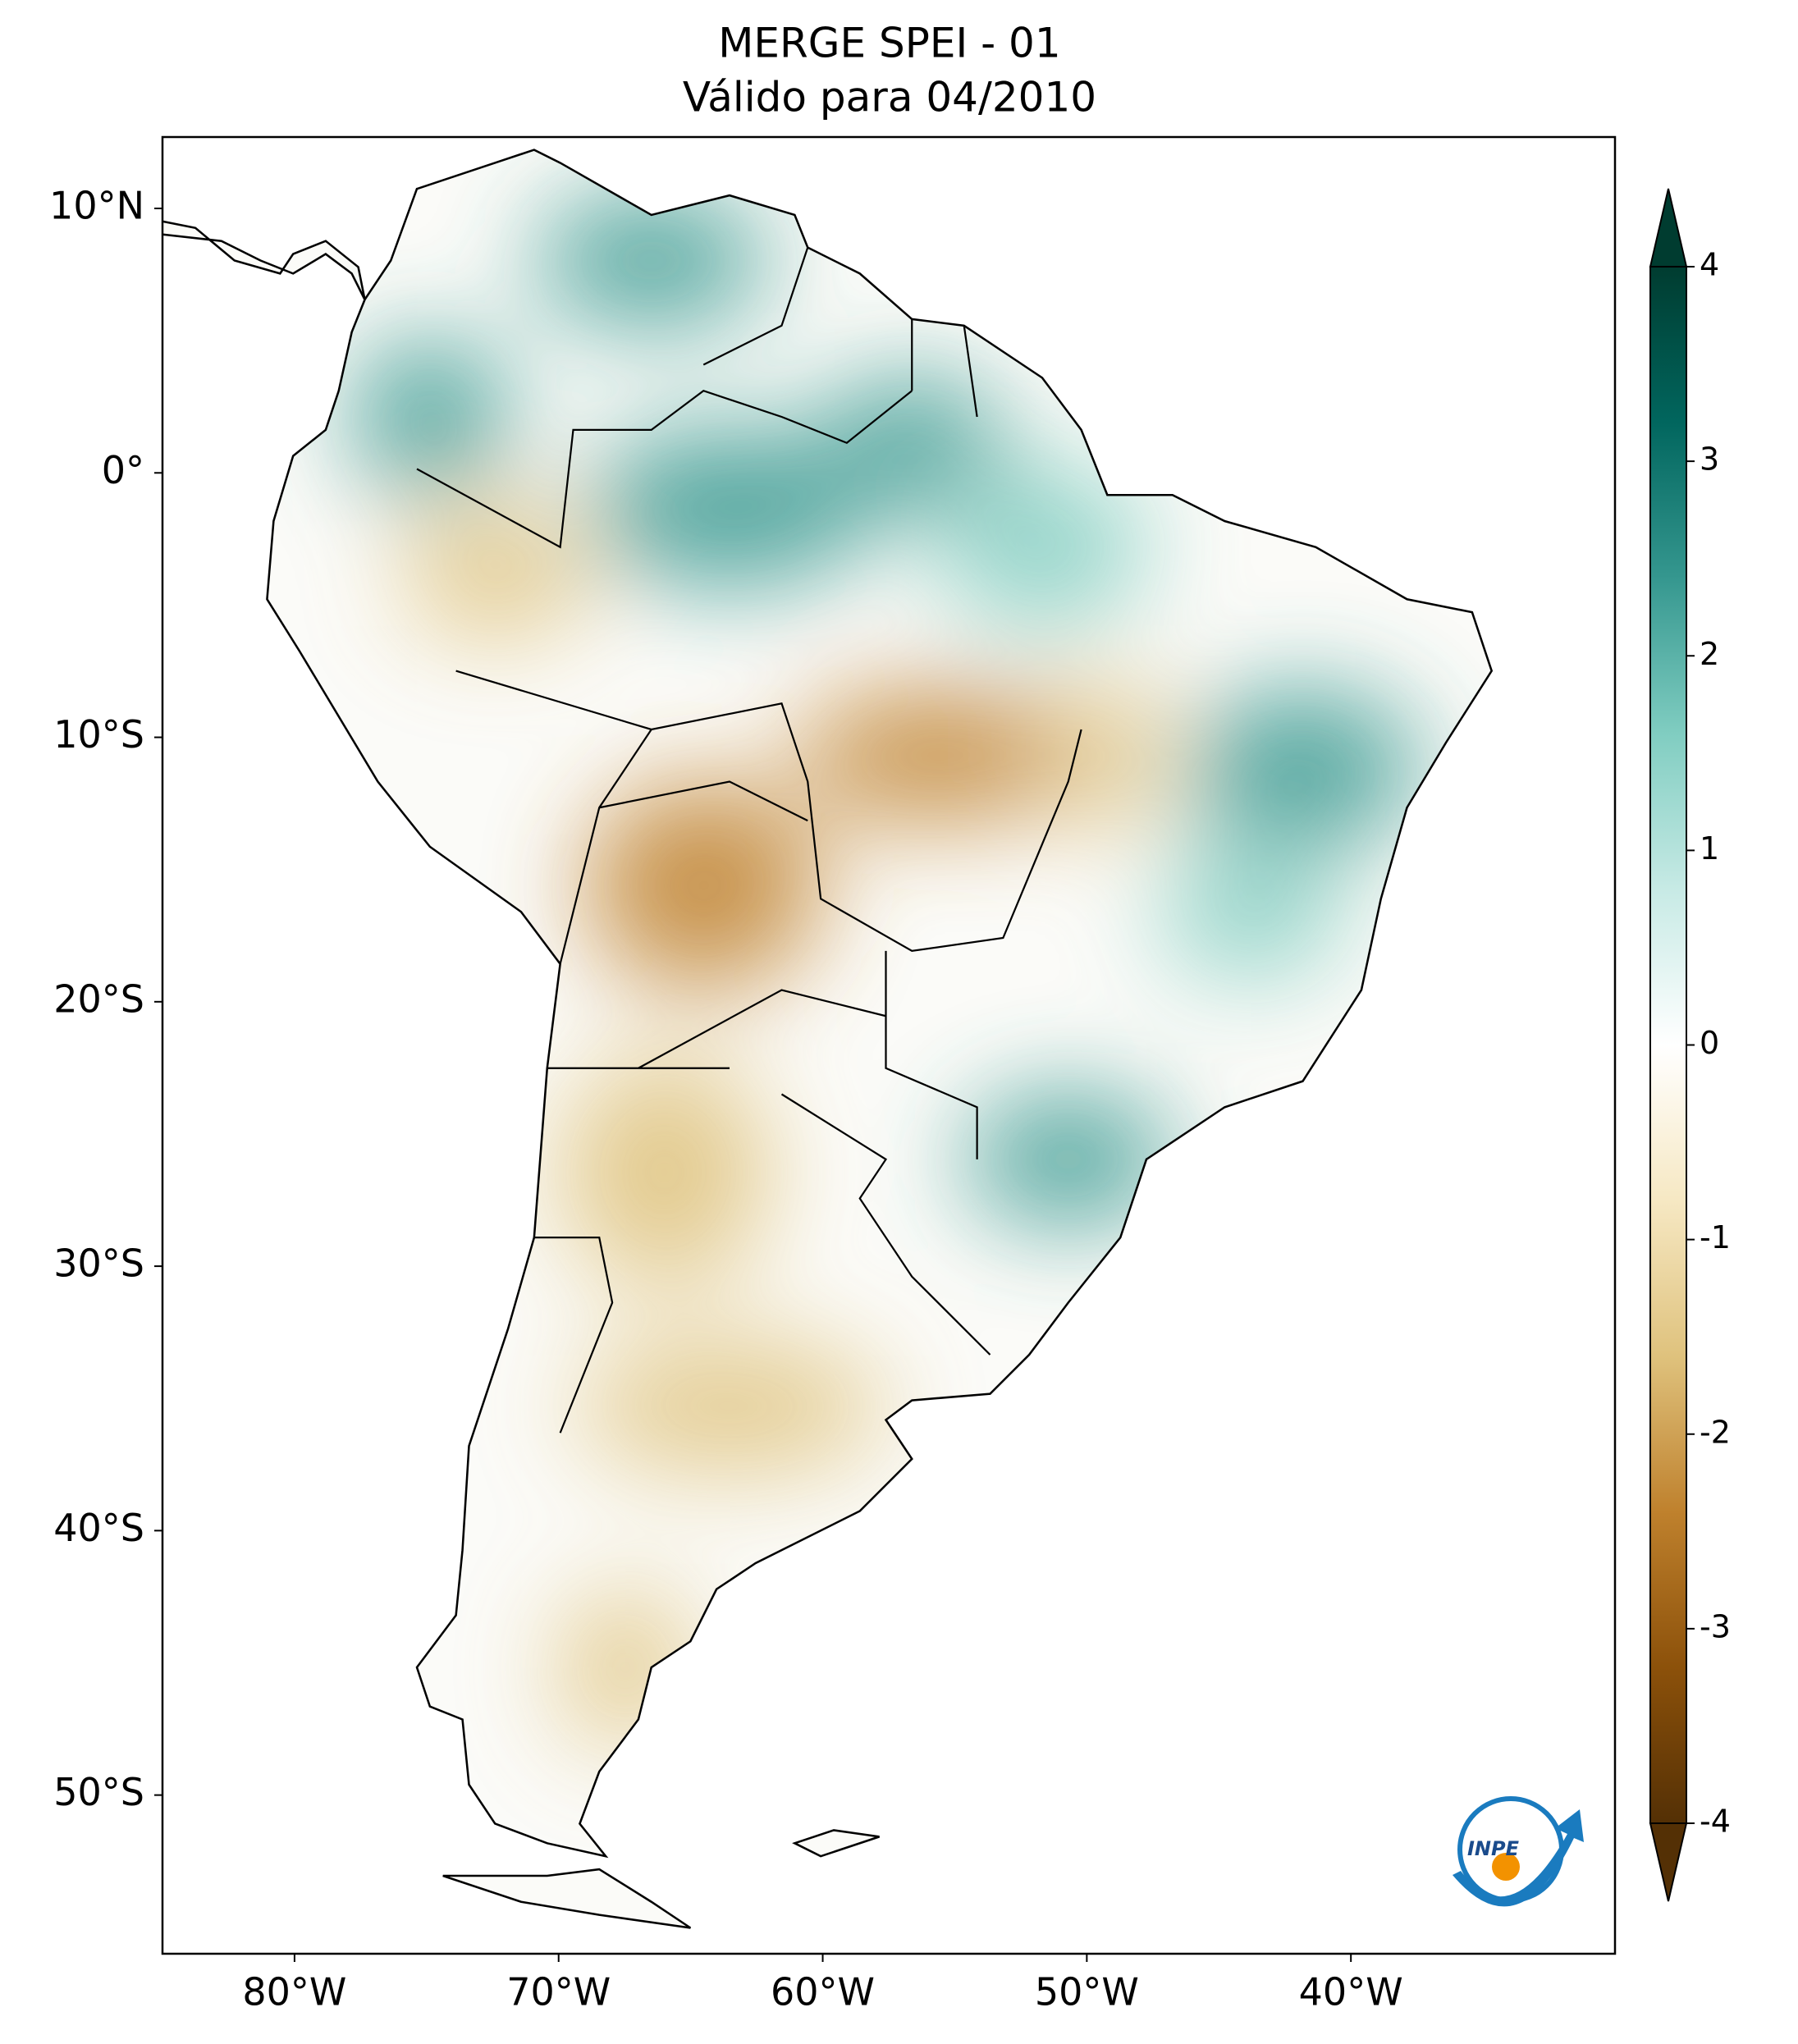 This screenshot has width=1798, height=2044. I want to click on colorbar-tick-label: -1, so click(1715, 1237).